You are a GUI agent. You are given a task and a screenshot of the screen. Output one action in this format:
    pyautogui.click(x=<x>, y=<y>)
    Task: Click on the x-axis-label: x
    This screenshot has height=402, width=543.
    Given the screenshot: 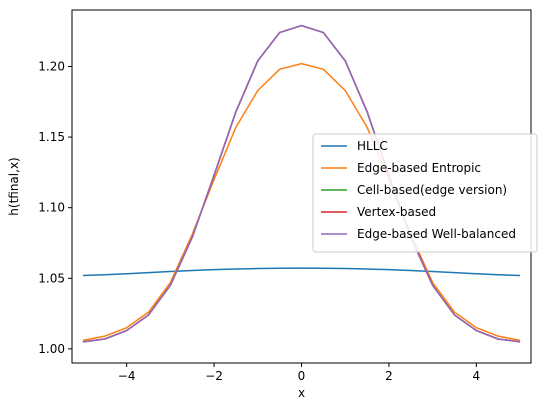 What is the action you would take?
    pyautogui.click(x=301, y=393)
    